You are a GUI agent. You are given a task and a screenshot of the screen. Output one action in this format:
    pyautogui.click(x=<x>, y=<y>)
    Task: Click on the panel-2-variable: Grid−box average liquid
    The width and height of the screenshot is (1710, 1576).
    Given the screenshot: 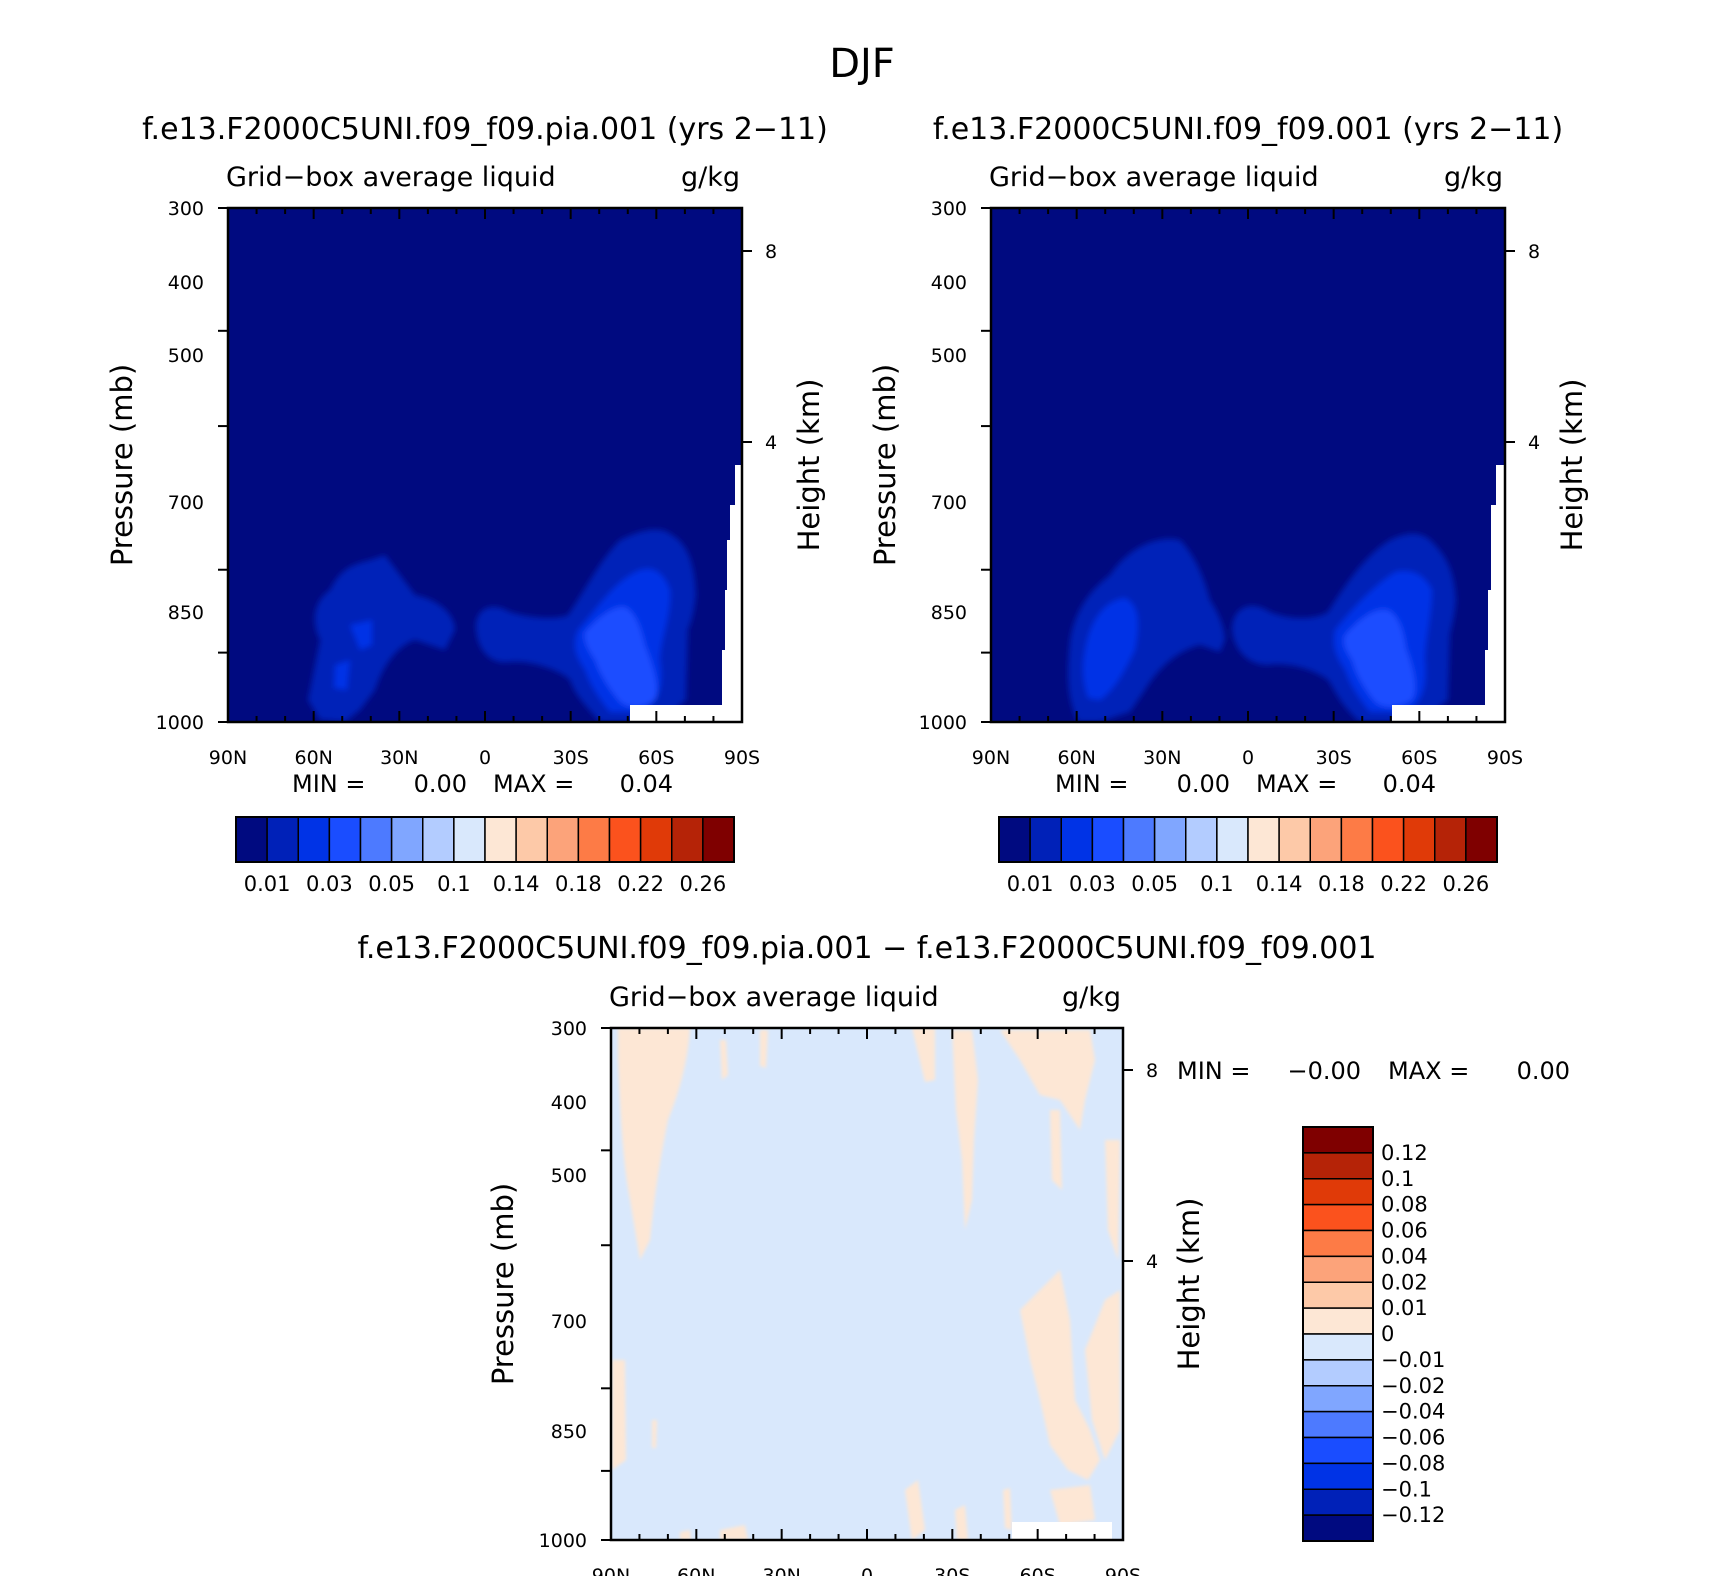 What is the action you would take?
    pyautogui.click(x=1154, y=177)
    